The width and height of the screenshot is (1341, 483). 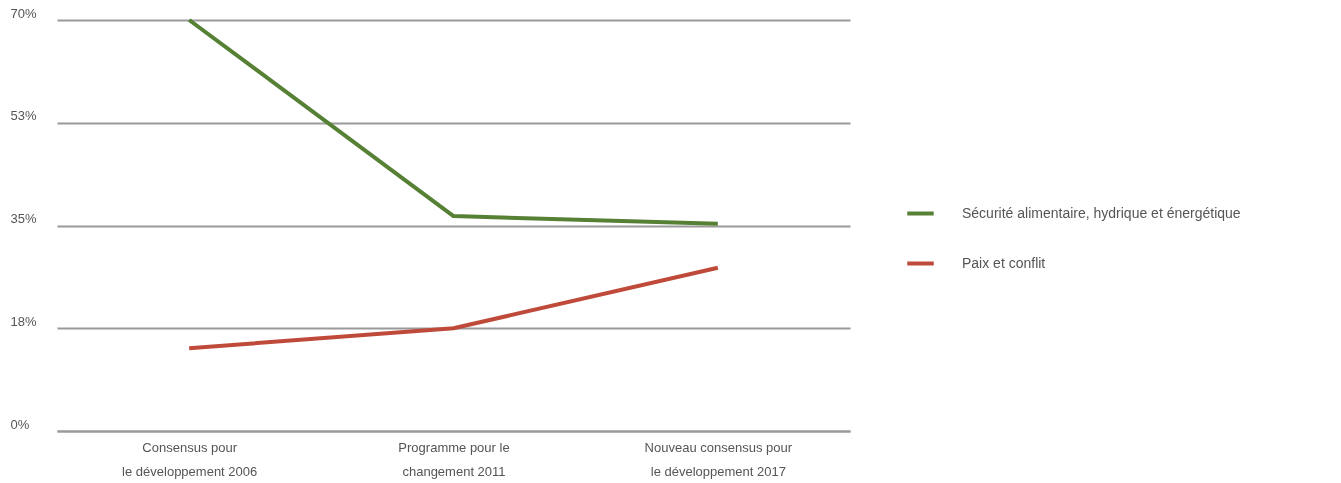 I want to click on legend-label: Sécurité alimentaire, hydrique et énergétique, so click(x=1101, y=212).